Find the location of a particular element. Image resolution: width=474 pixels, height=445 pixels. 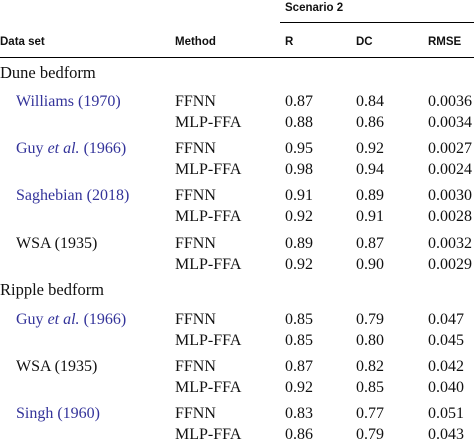

r-cell: 0.95 is located at coordinates (299, 148).